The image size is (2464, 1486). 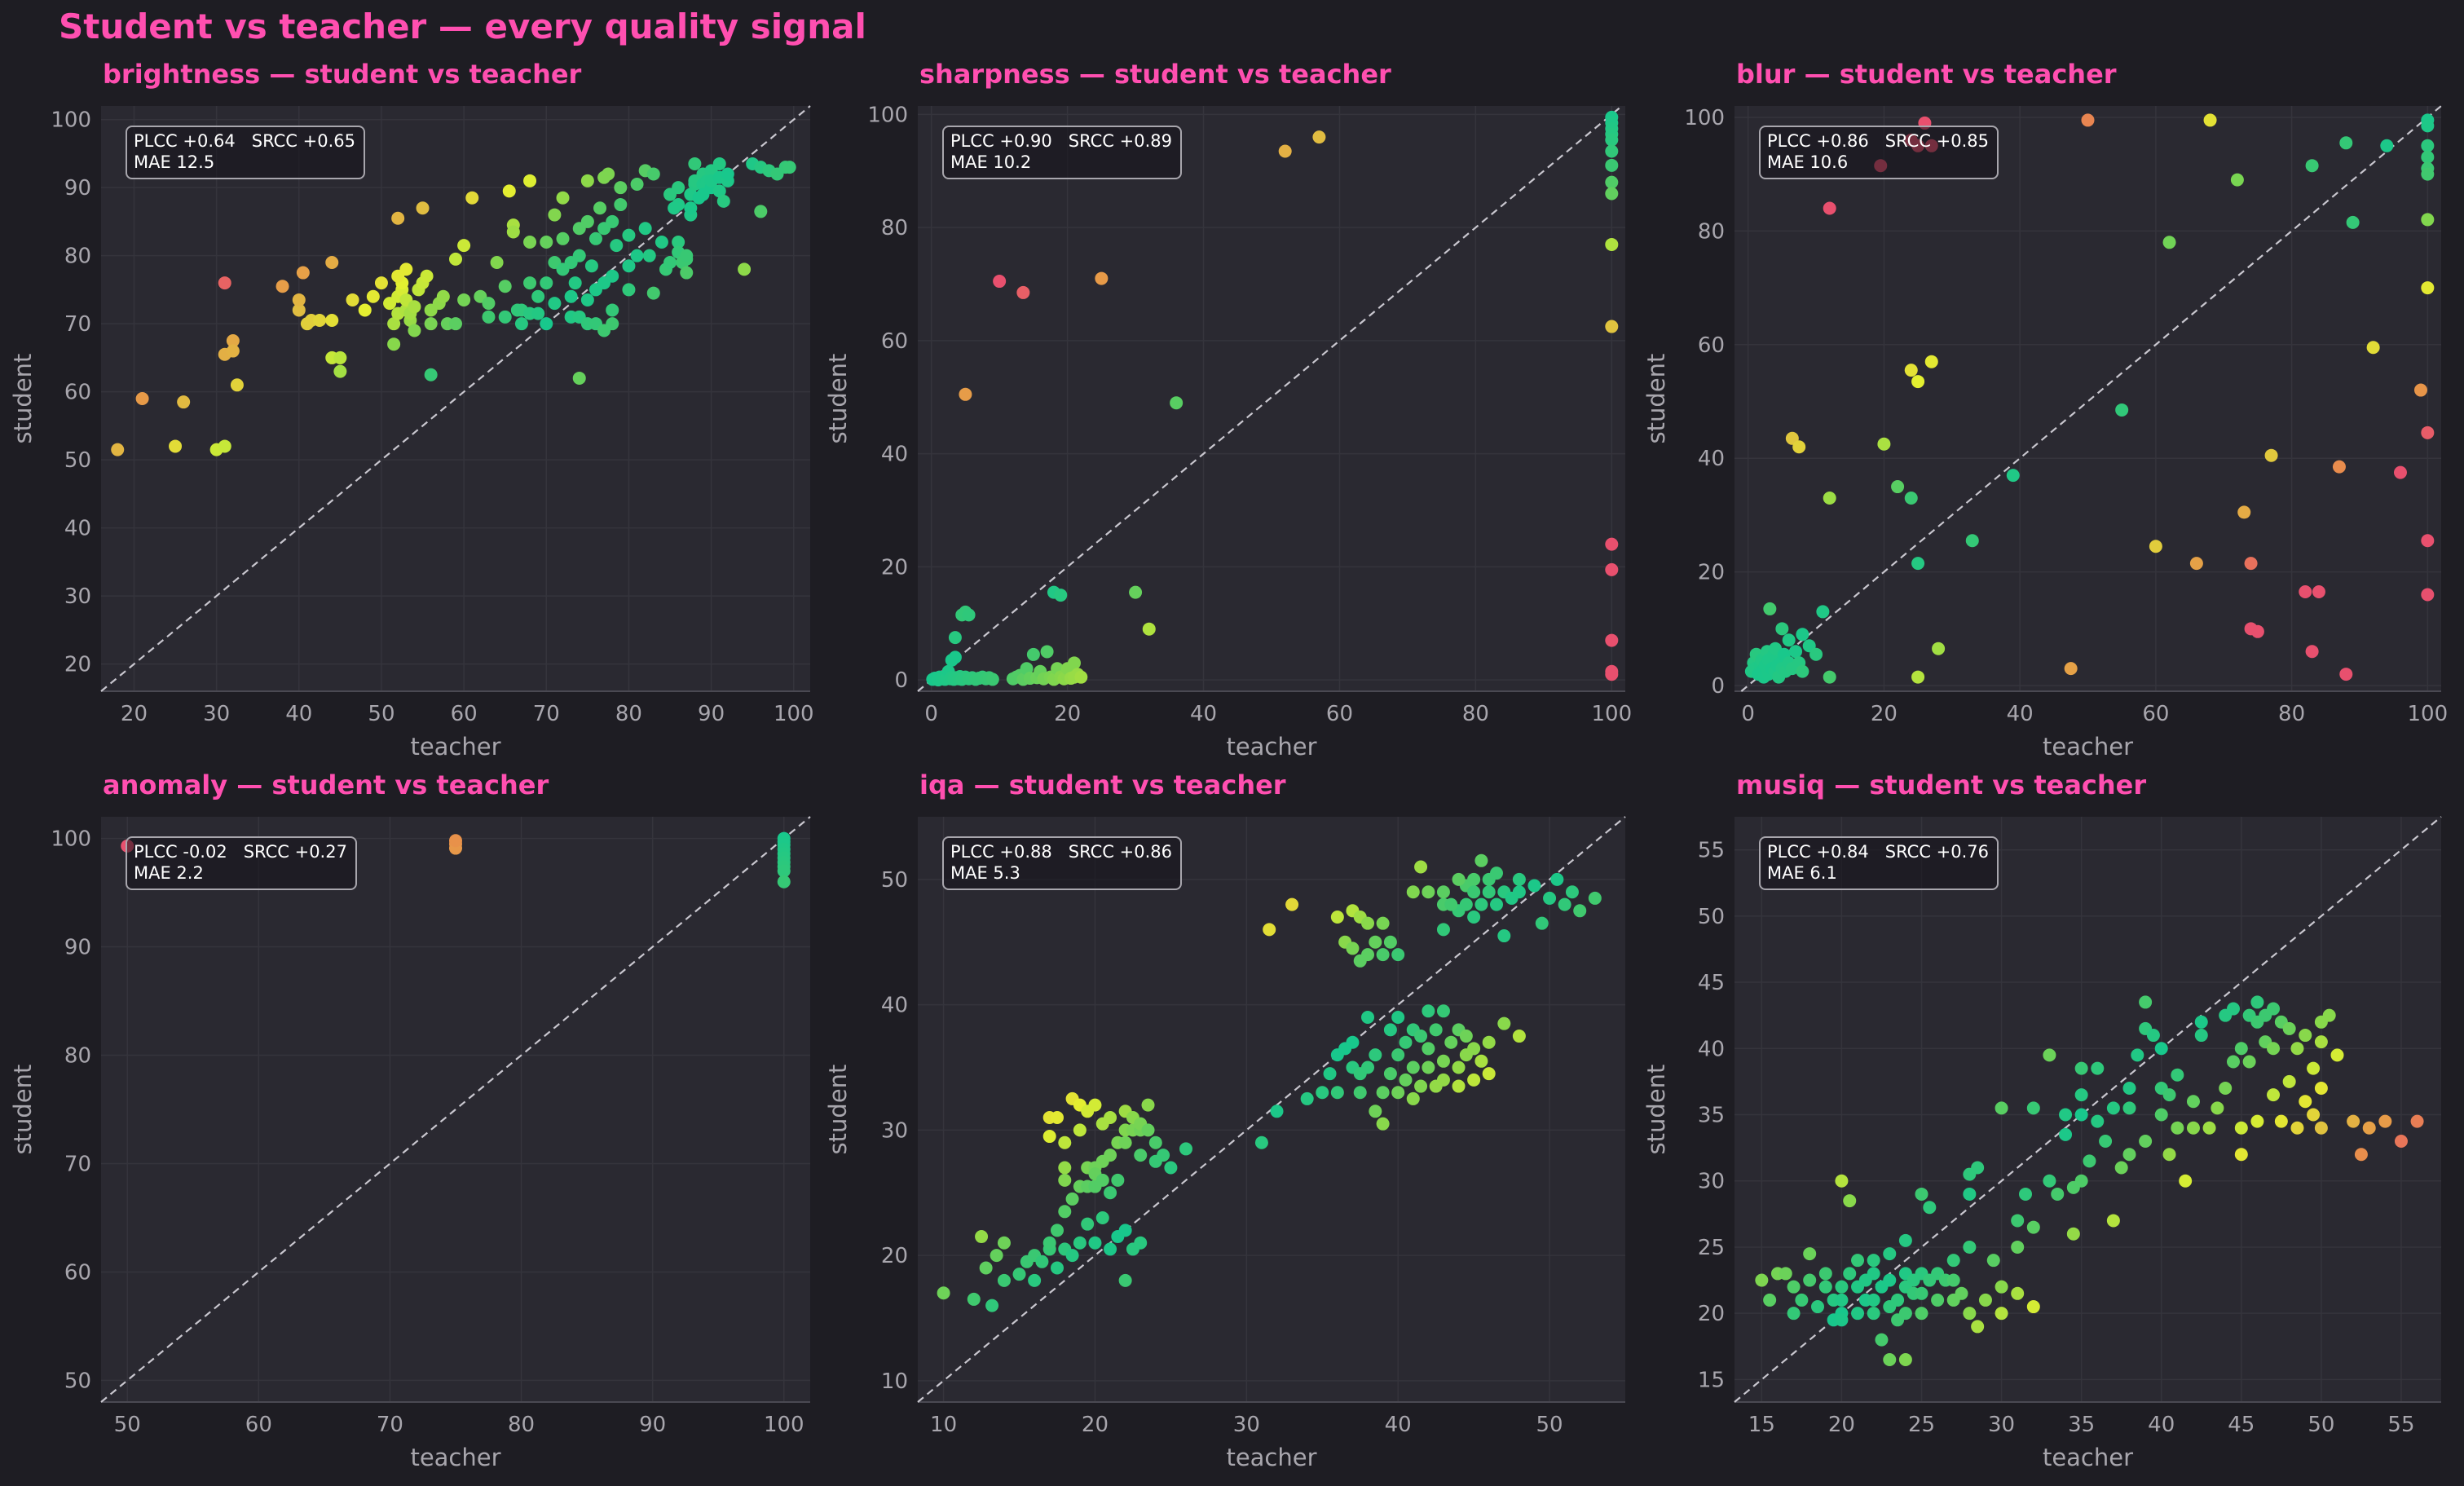 I want to click on blur-plot: 0 20 40 60 80 100 0 20 40 60 80 100 teacher student, so click(x=2045, y=433).